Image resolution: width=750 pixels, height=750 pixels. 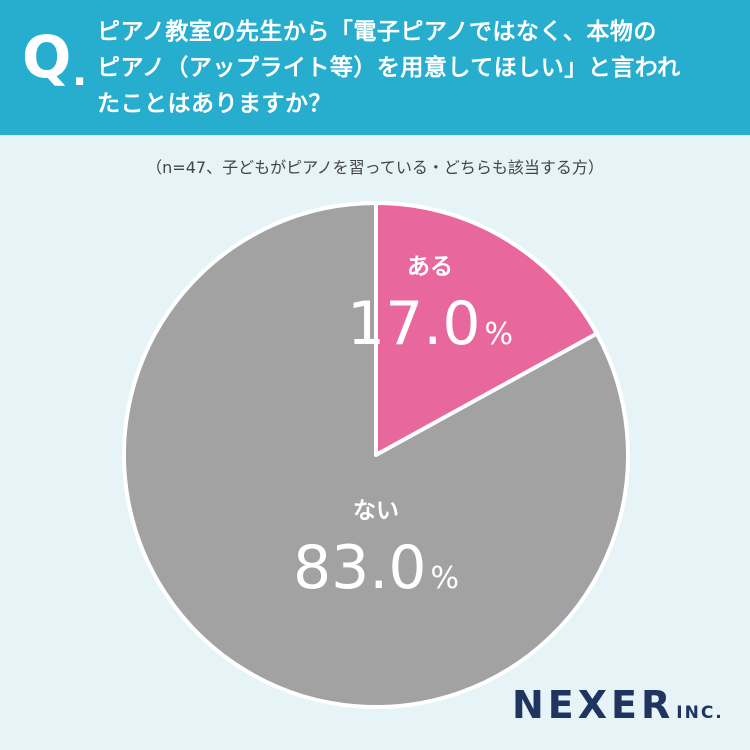 I want to click on pie-slice-yes, so click(x=486, y=329).